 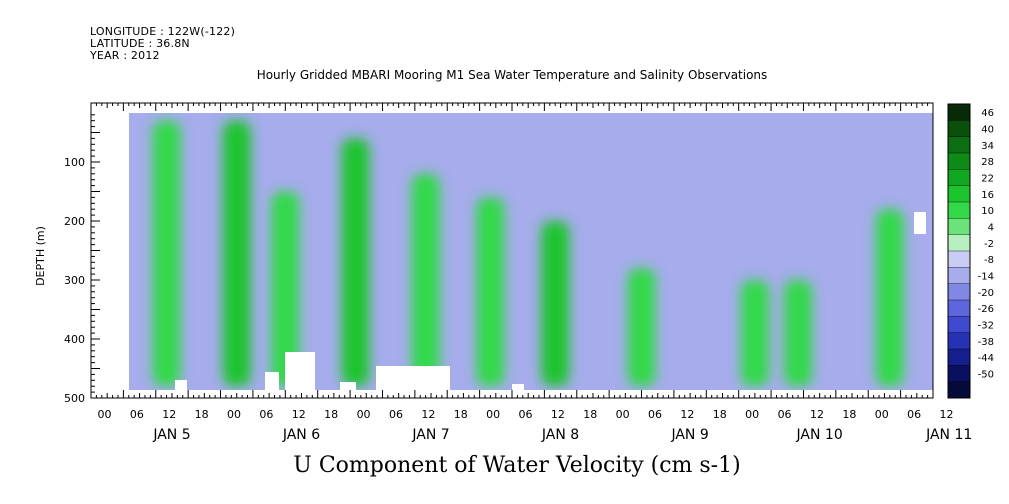 What do you see at coordinates (986, 375) in the screenshot?
I see `colorbar-label: -50` at bounding box center [986, 375].